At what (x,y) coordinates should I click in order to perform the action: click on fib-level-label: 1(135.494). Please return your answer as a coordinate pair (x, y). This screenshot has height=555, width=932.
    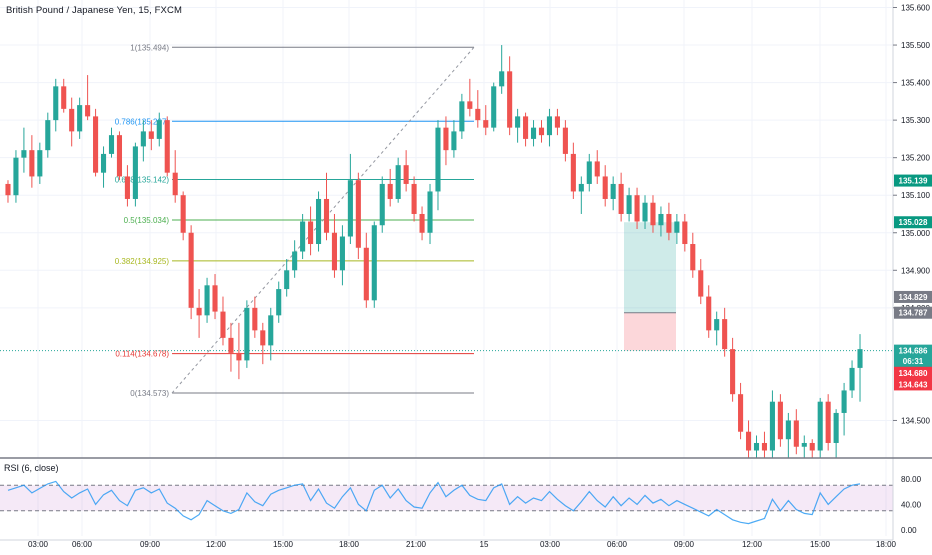
    Looking at the image, I should click on (149, 47).